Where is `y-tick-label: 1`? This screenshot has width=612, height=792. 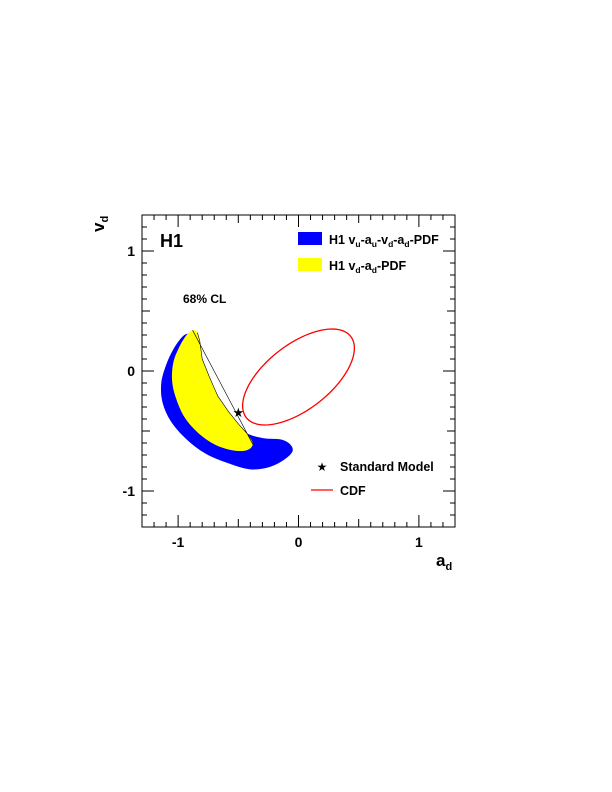 y-tick-label: 1 is located at coordinates (131, 251).